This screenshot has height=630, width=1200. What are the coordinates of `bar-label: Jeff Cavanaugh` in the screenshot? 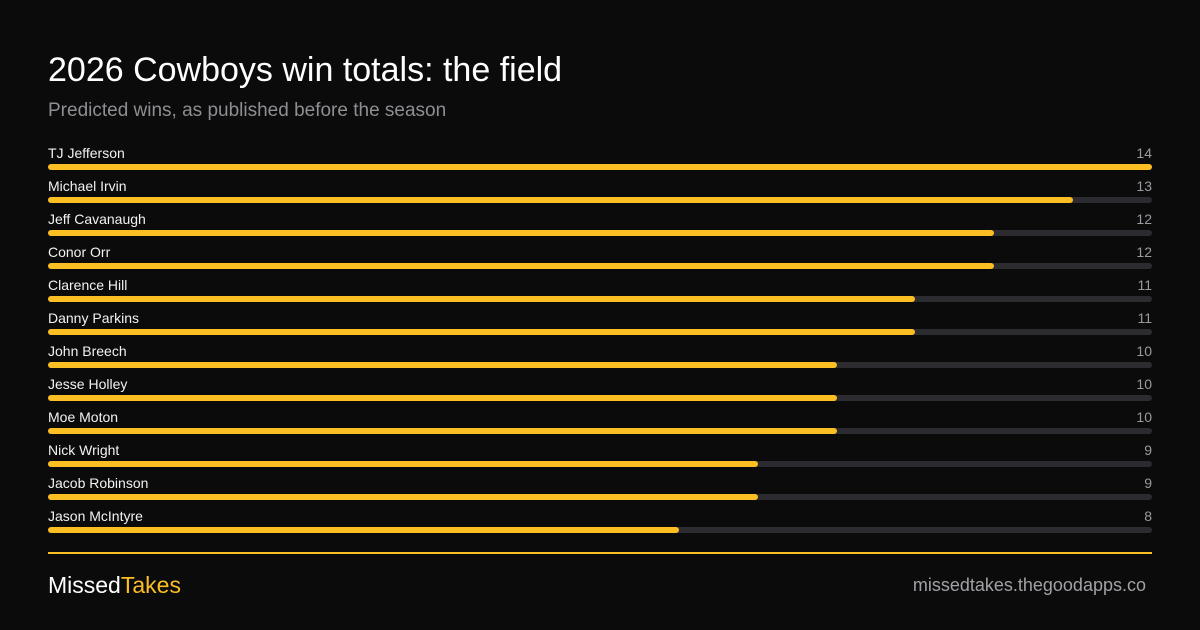 It's located at (97, 219).